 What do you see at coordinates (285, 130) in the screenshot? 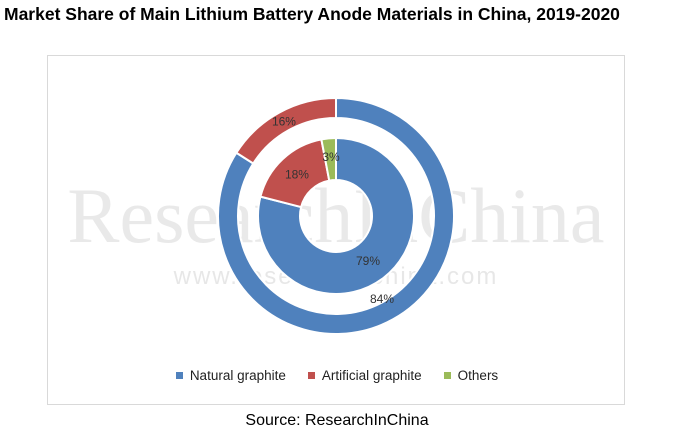
I see `outer-slice-artificial-graphite` at bounding box center [285, 130].